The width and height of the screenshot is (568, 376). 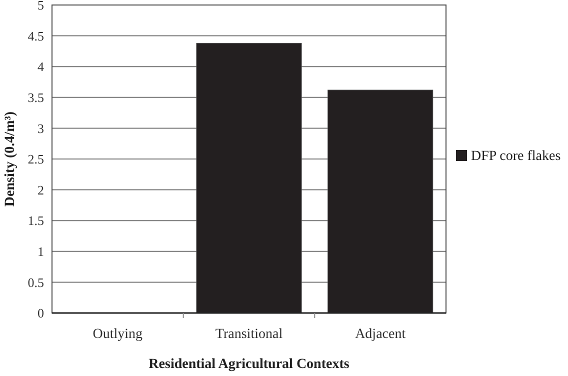 I want to click on y-tick-label: 3, so click(x=41, y=128).